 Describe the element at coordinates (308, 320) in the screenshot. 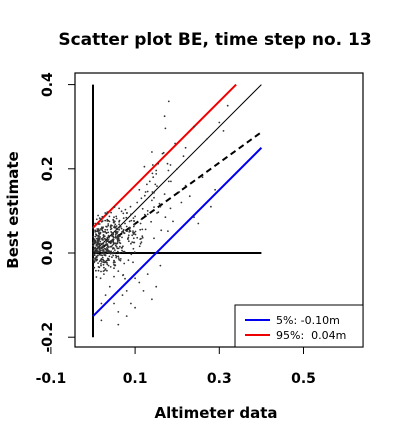

I see `legend-label-5pct: 5%: -0.10m` at that location.